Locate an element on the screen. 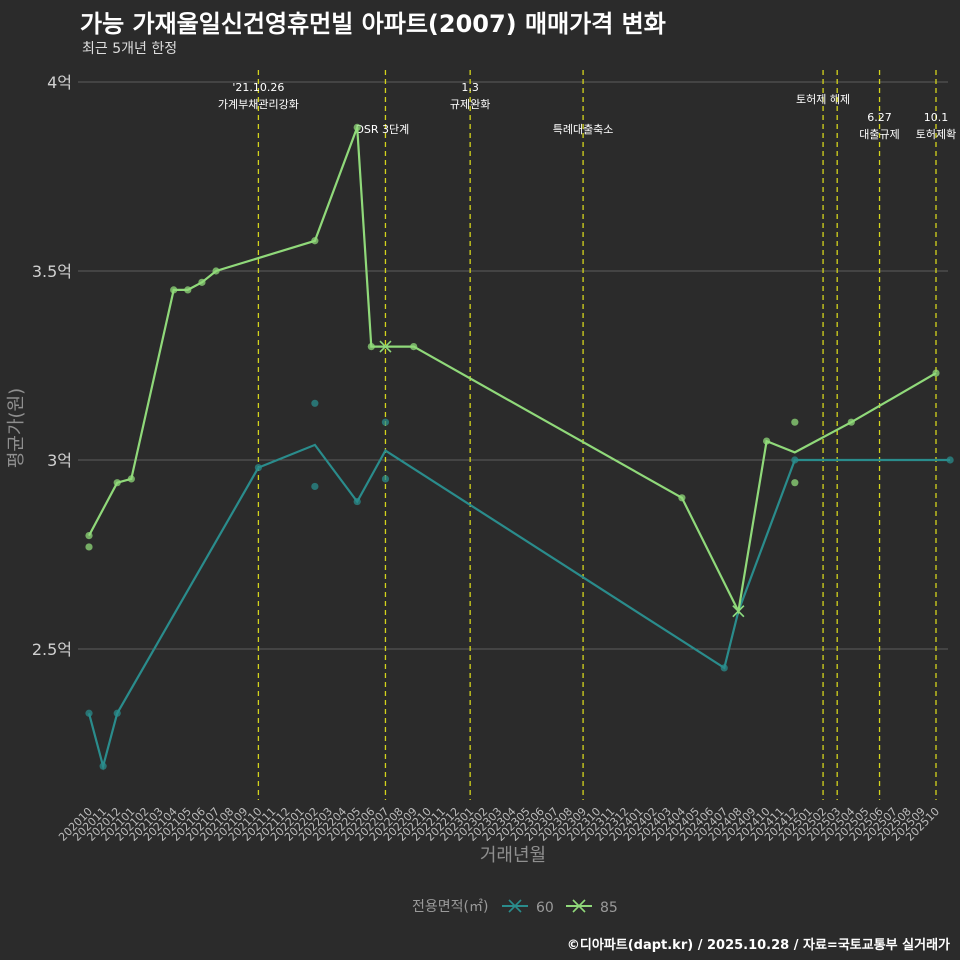 The image size is (960, 960). legend-label: 85 is located at coordinates (609, 908).